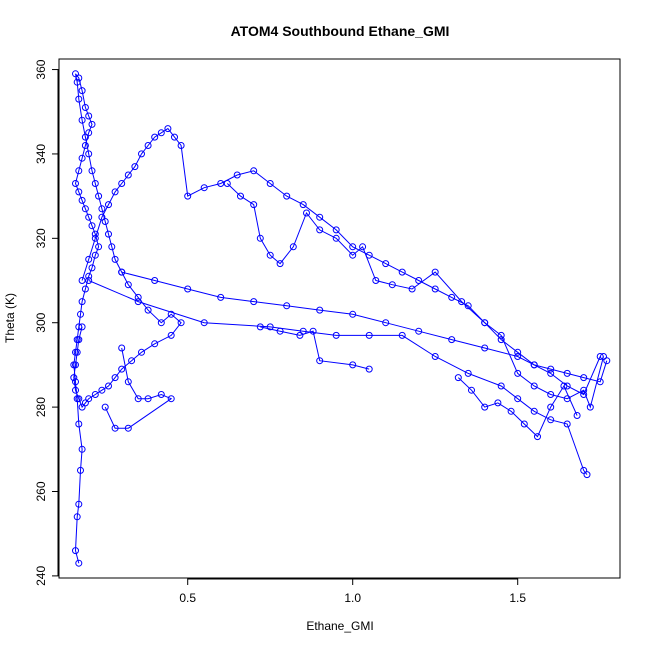  I want to click on y-tick-label: 340, so click(41, 154).